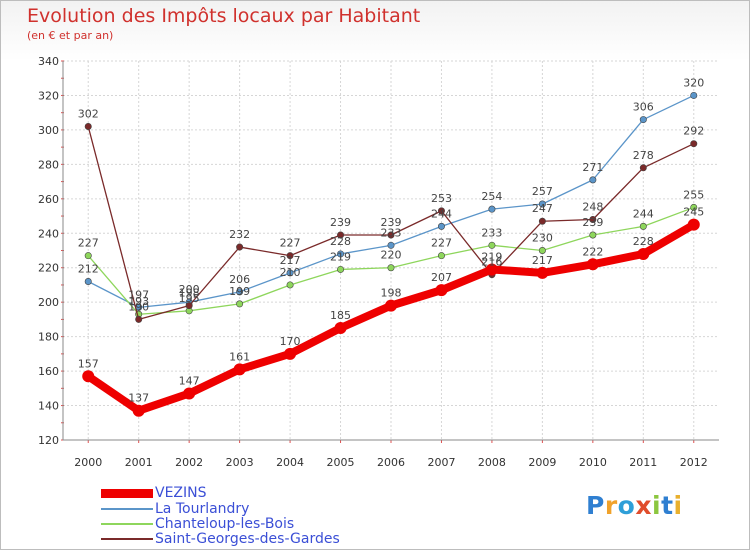 This screenshot has height=550, width=750. I want to click on data-label-vezins: 228, so click(643, 241).